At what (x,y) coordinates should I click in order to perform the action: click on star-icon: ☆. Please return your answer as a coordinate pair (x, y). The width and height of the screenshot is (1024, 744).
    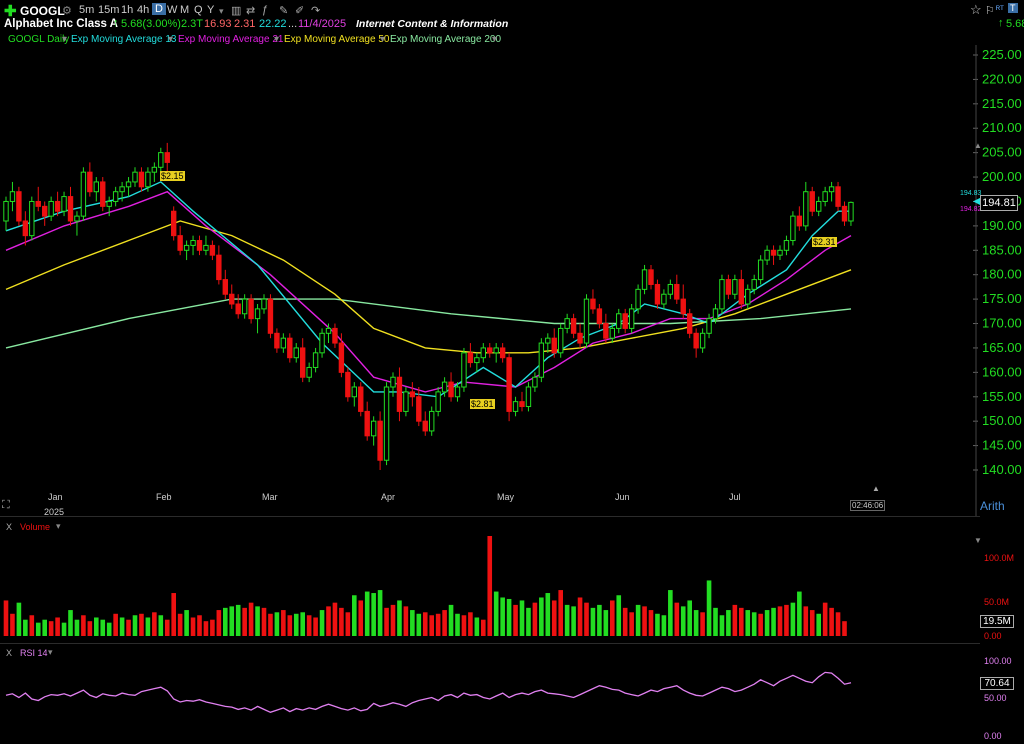
    Looking at the image, I should click on (976, 9).